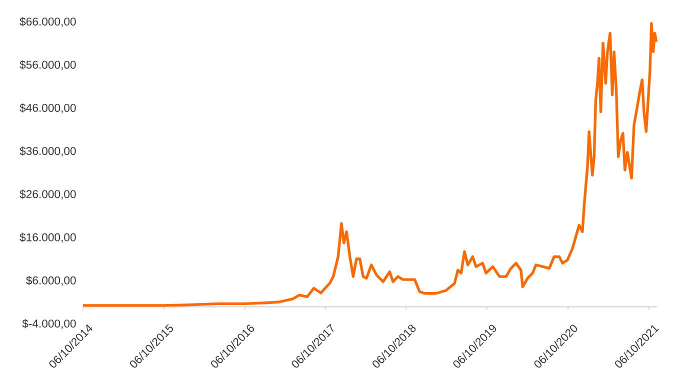 The image size is (697, 380). I want to click on y-tick-label: $66.000,00, so click(48, 22).